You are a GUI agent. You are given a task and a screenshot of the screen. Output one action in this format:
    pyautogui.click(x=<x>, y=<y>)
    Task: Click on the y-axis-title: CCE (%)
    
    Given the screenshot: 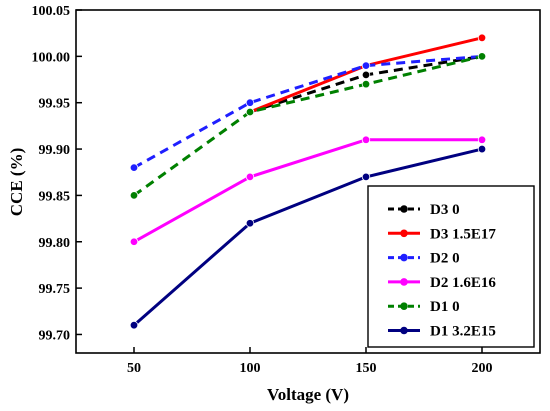 What is the action you would take?
    pyautogui.click(x=16, y=182)
    